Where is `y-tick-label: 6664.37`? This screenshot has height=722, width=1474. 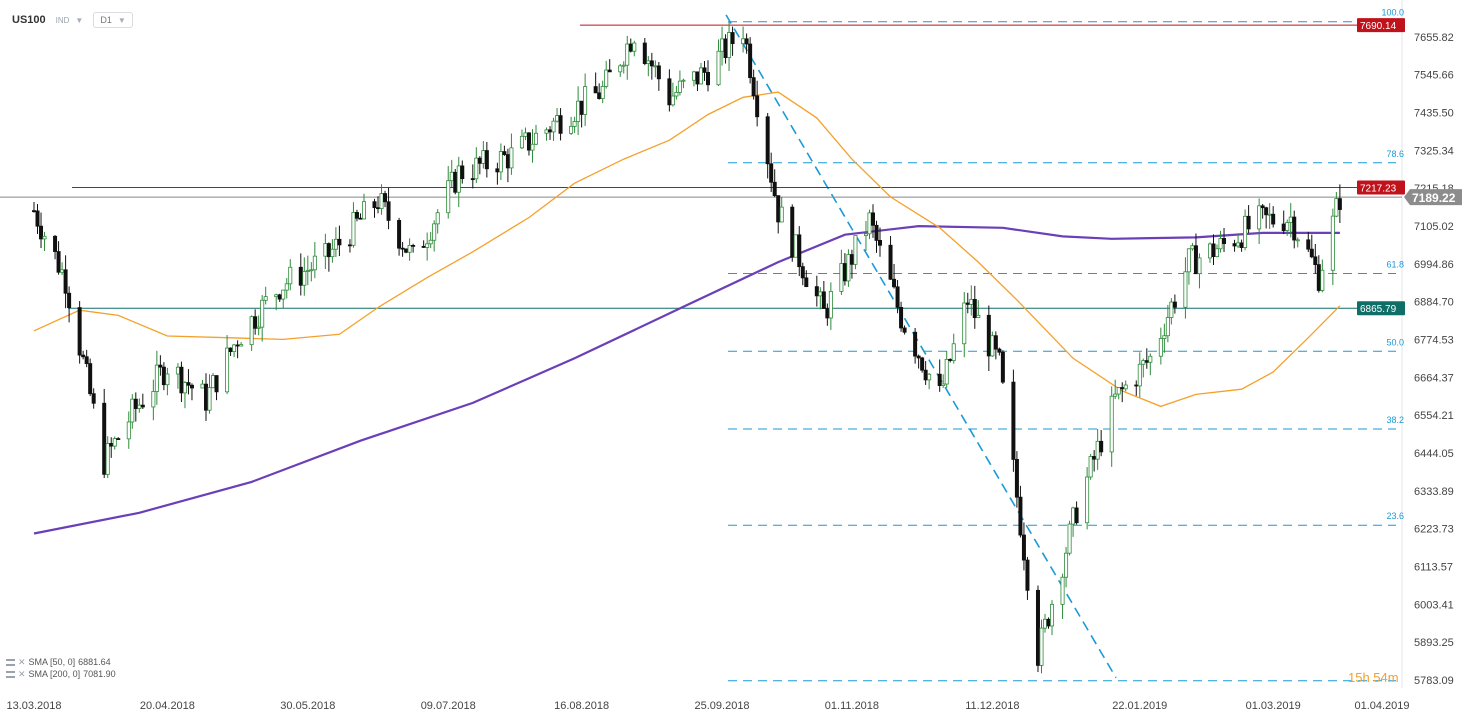 y-tick-label: 6664.37 is located at coordinates (1434, 378).